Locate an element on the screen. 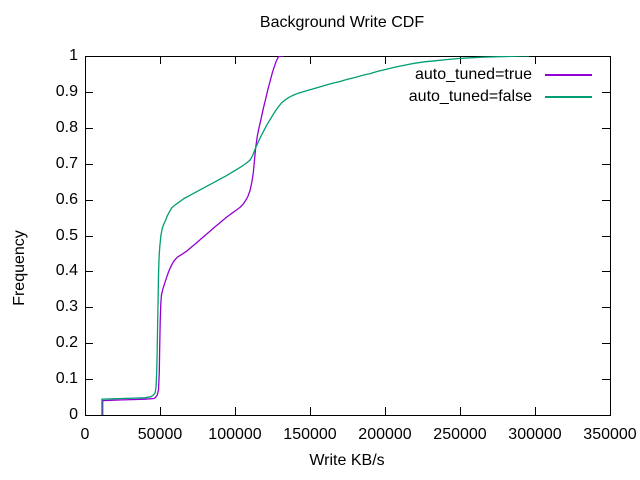 Image resolution: width=640 pixels, height=480 pixels. y-tick-label: 0.9 is located at coordinates (66, 91).